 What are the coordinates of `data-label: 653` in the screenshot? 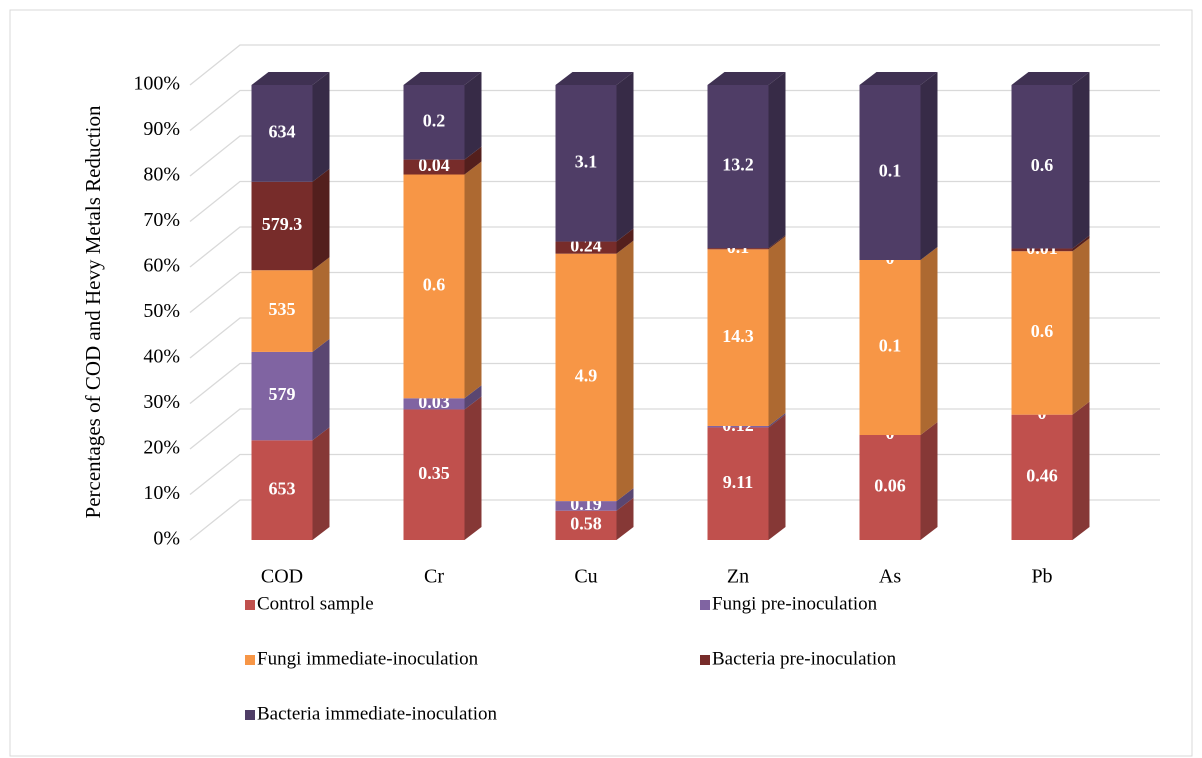 It's located at (282, 488).